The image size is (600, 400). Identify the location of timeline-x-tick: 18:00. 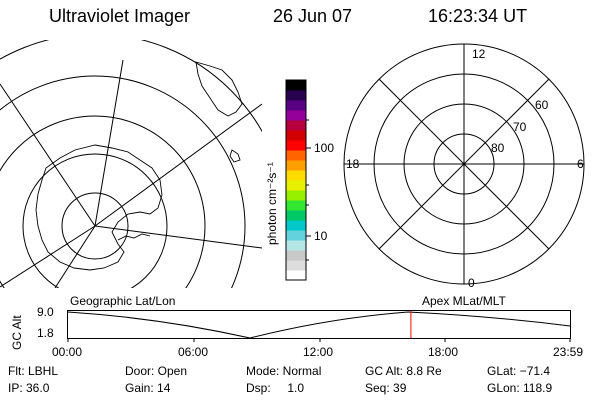
(443, 352).